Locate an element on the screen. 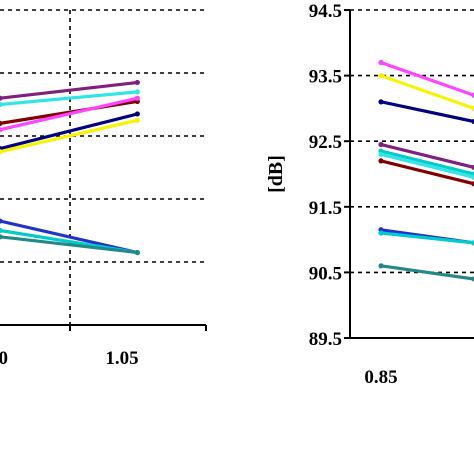  x-tick-label: 0.85 is located at coordinates (380, 377).